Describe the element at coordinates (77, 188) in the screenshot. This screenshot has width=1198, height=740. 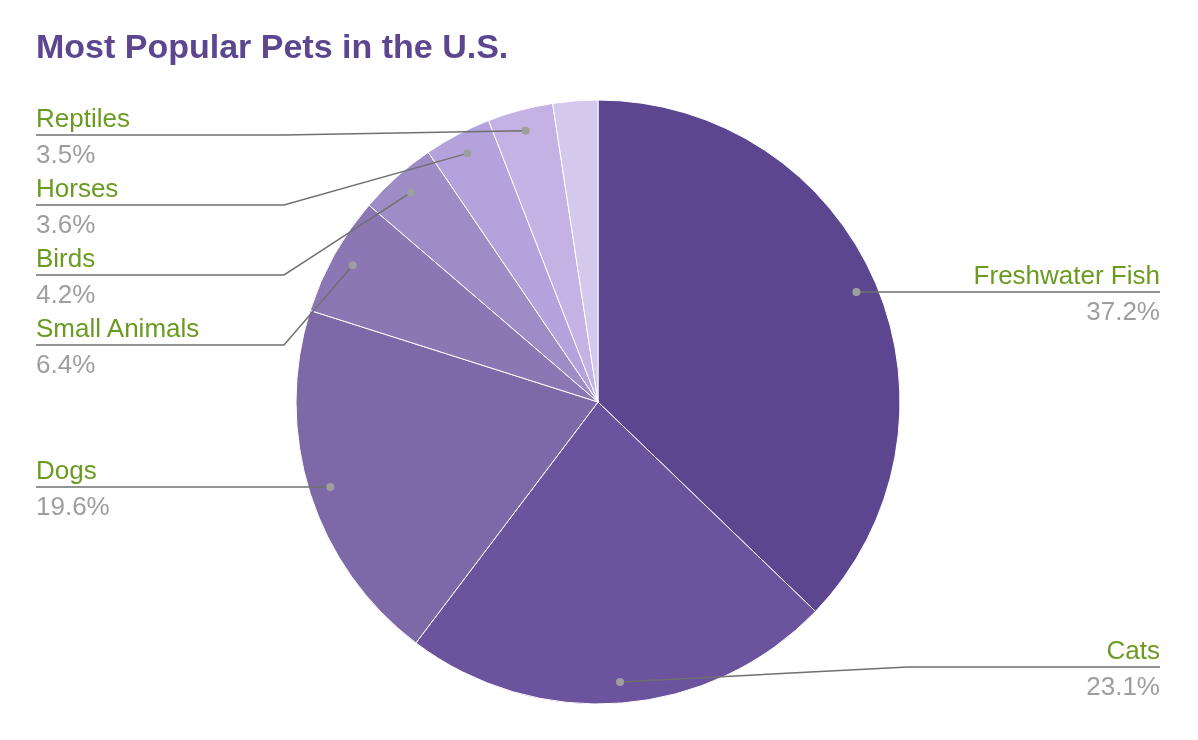
I see `slice-label: Horses` at that location.